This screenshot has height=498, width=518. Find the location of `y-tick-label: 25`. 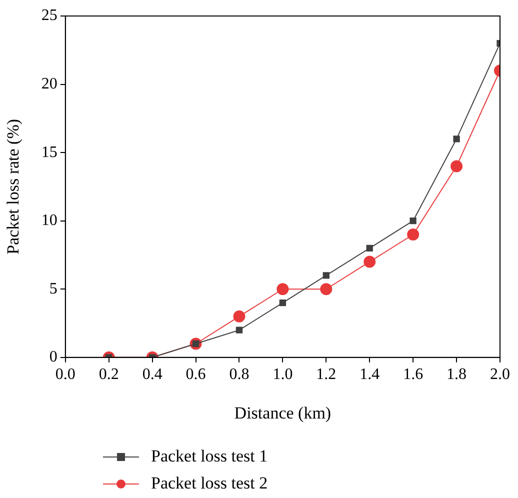

y-tick-label: 25 is located at coordinates (49, 15).